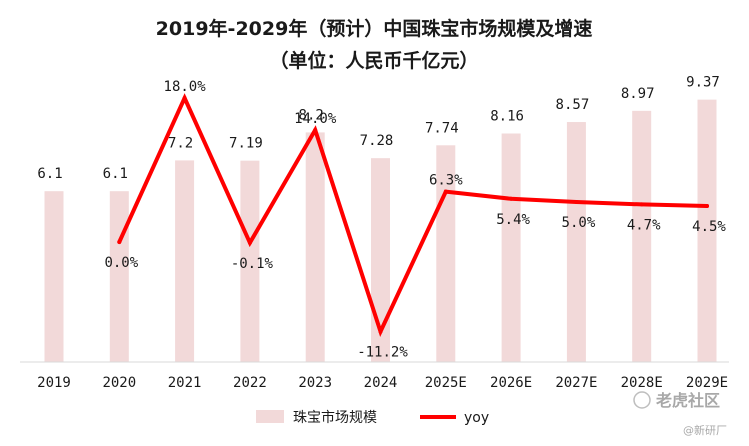  I want to click on yoy-point-2024, so click(380, 331).